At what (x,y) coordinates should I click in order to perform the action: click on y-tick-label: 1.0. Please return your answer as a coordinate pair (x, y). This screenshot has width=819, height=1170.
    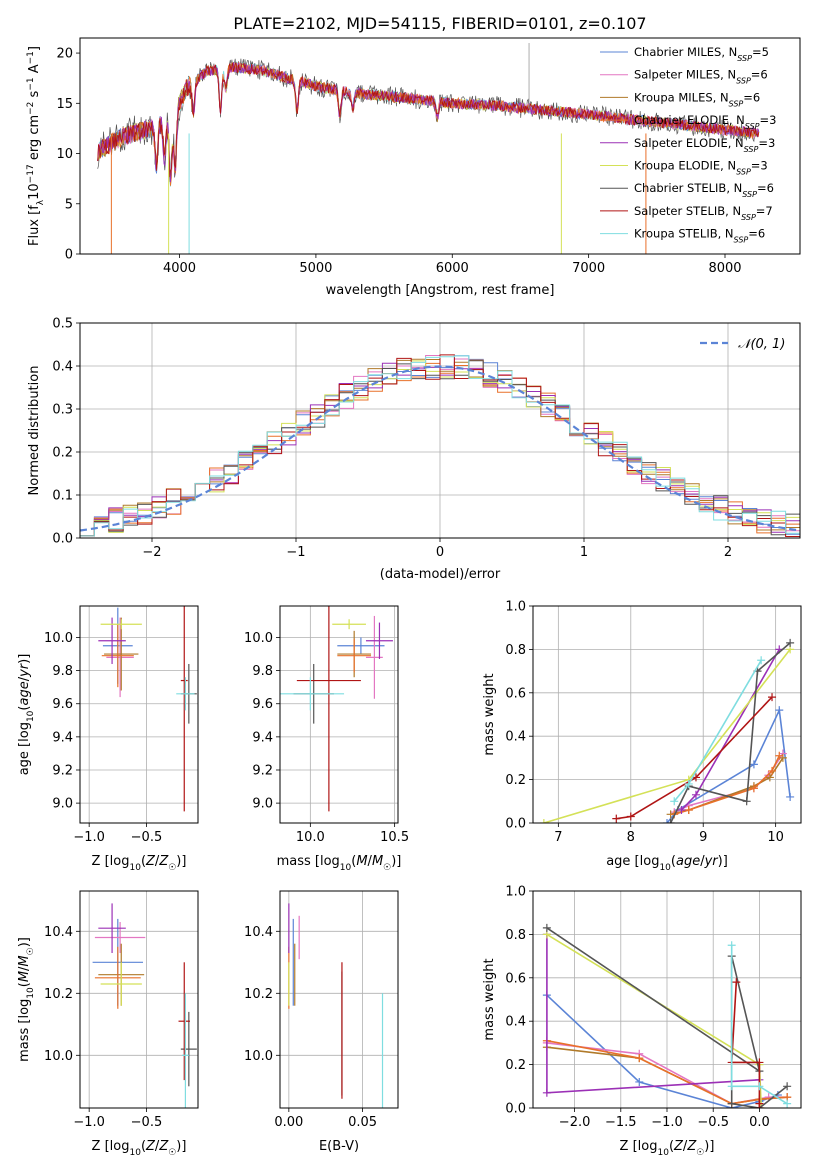
    Looking at the image, I should click on (515, 607).